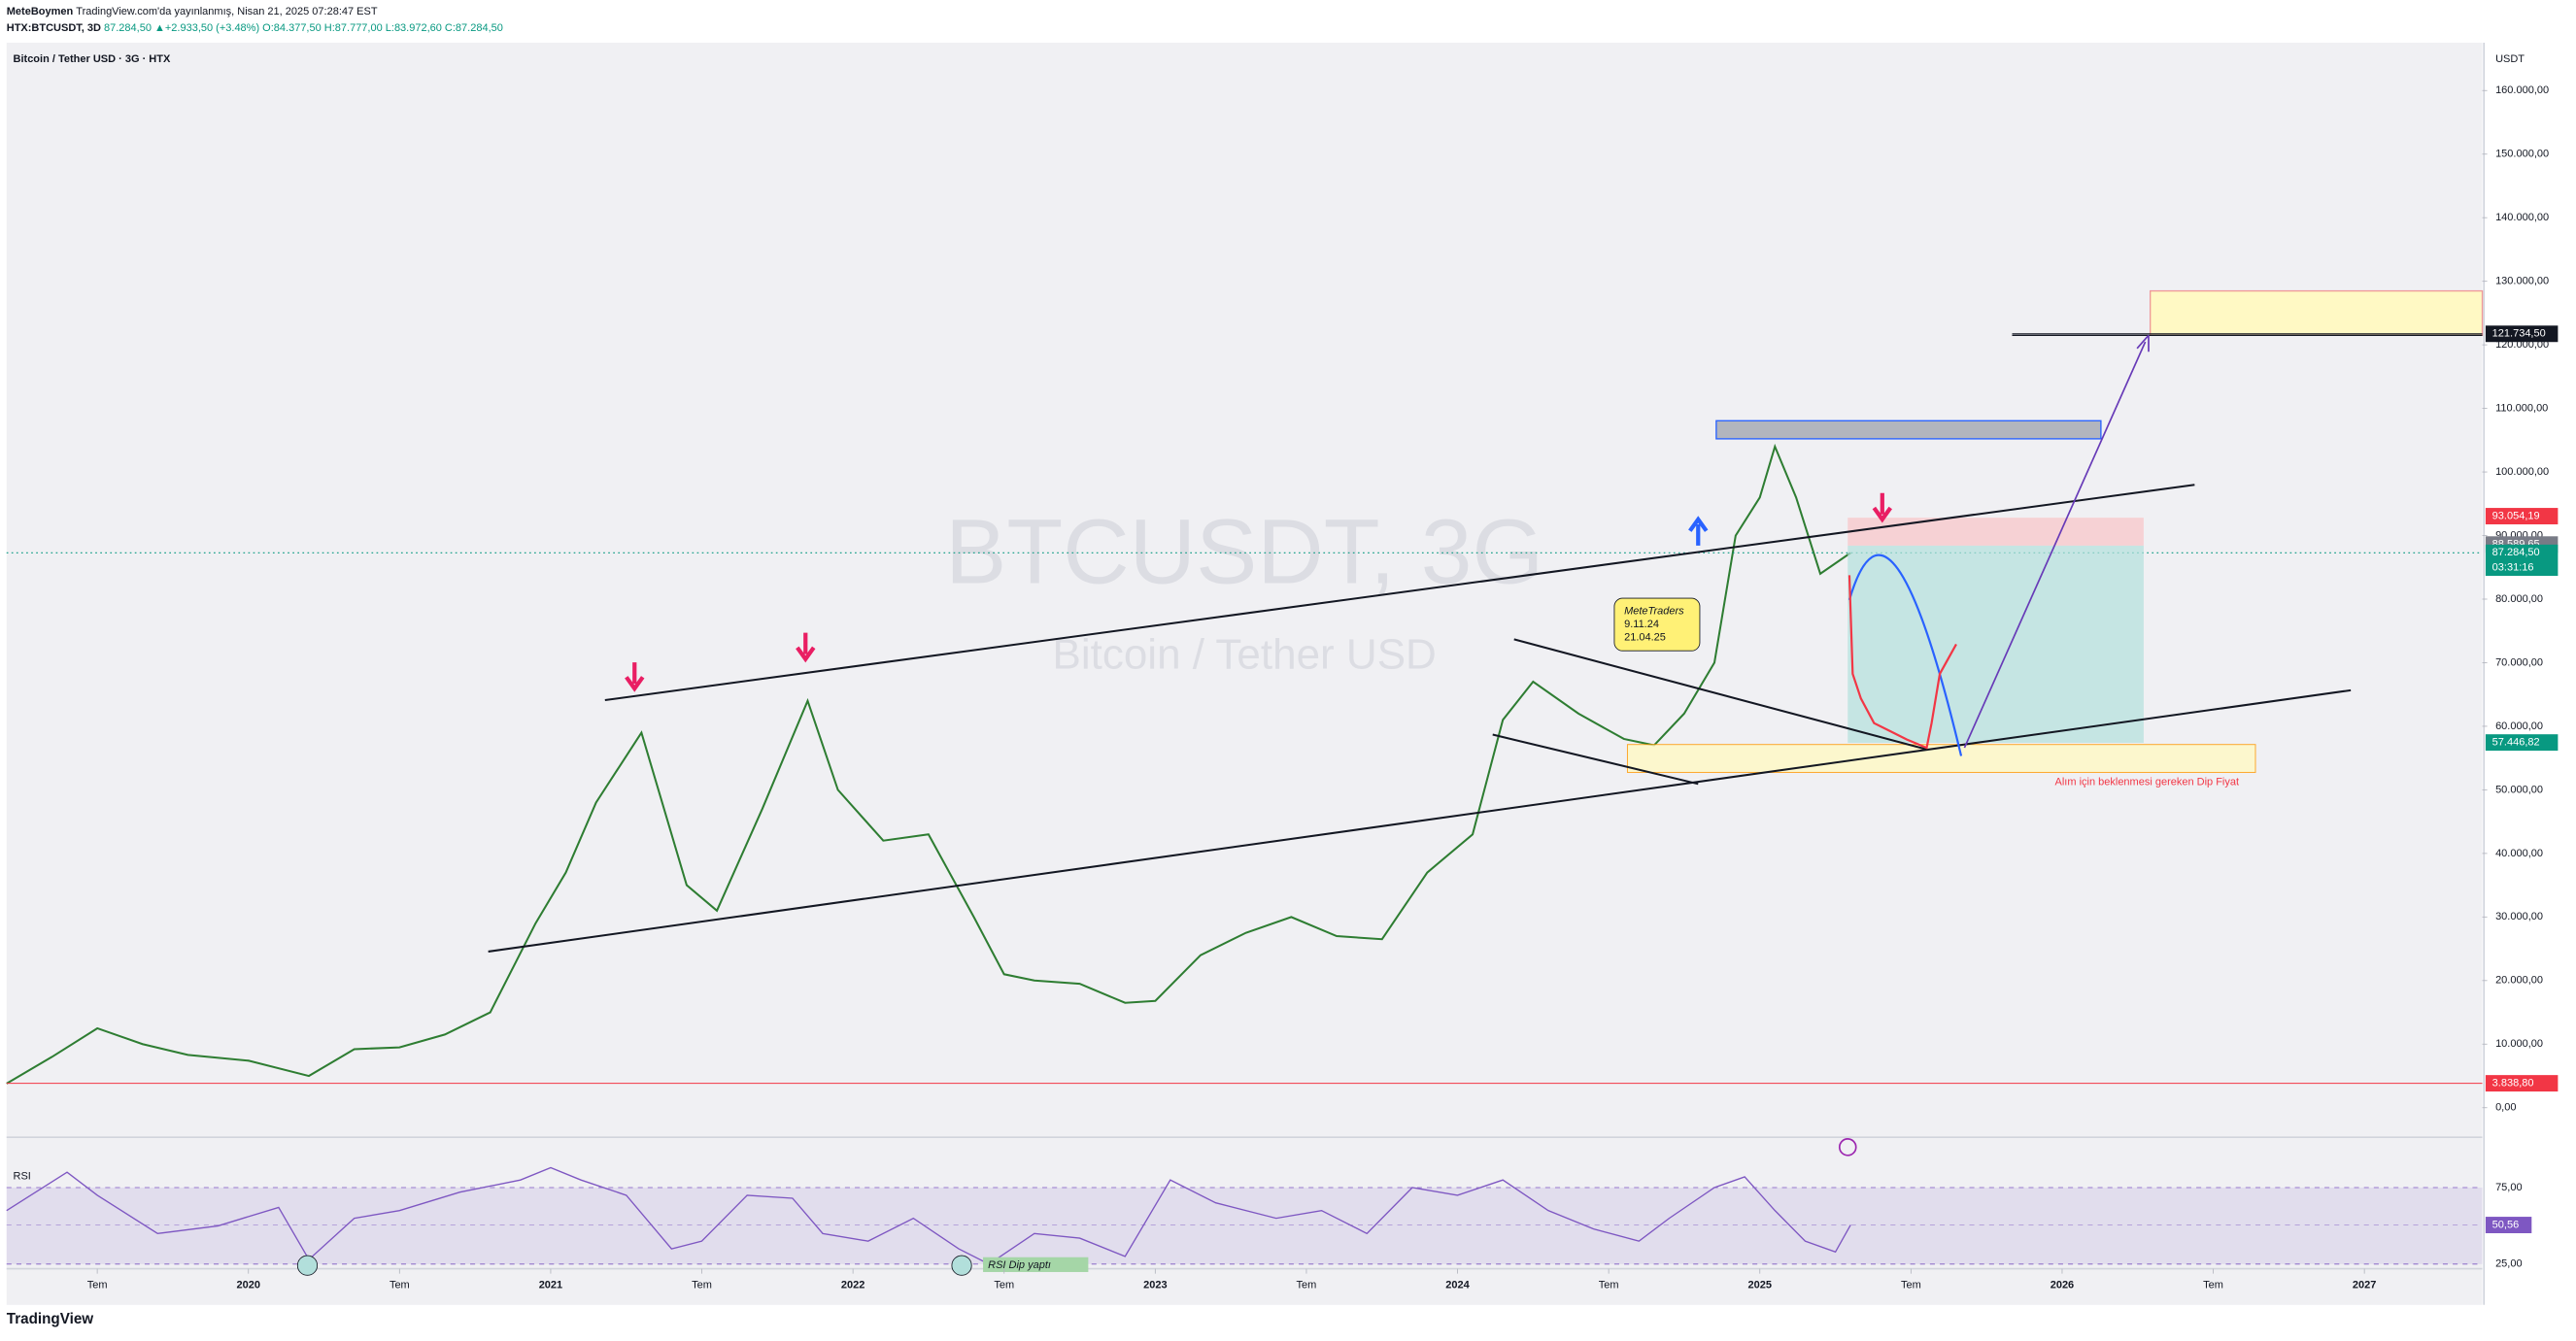 The height and width of the screenshot is (1341, 2576). What do you see at coordinates (1941, 758) in the screenshot?
I see `dip-box` at bounding box center [1941, 758].